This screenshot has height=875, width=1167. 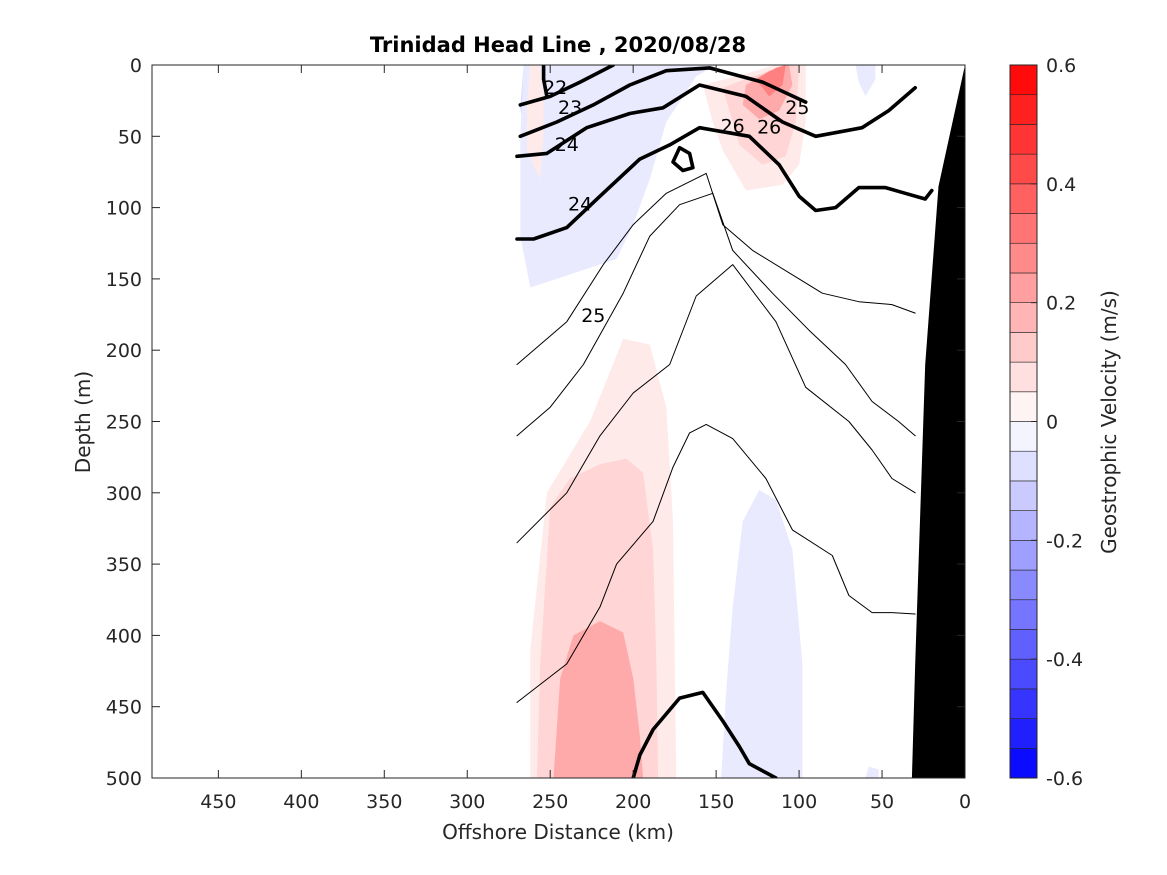 I want to click on chart-title: Trinidad Head Line , 2020/08/28, so click(x=558, y=45).